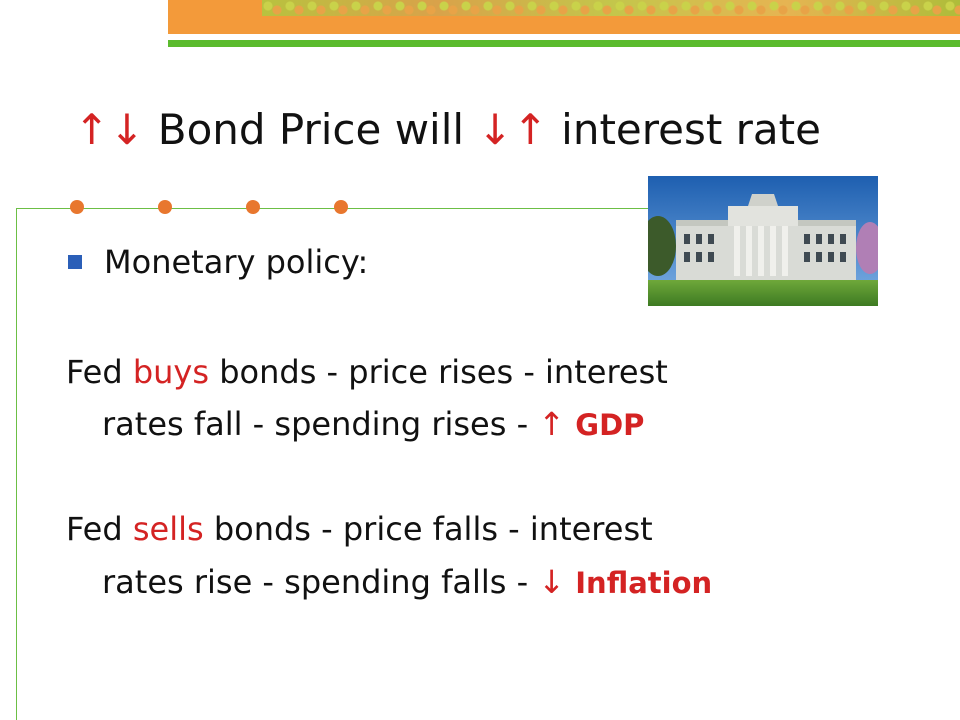 This screenshot has width=960, height=720. Describe the element at coordinates (109, 129) in the screenshot. I see `title-arrows-left: ↑↓` at that location.